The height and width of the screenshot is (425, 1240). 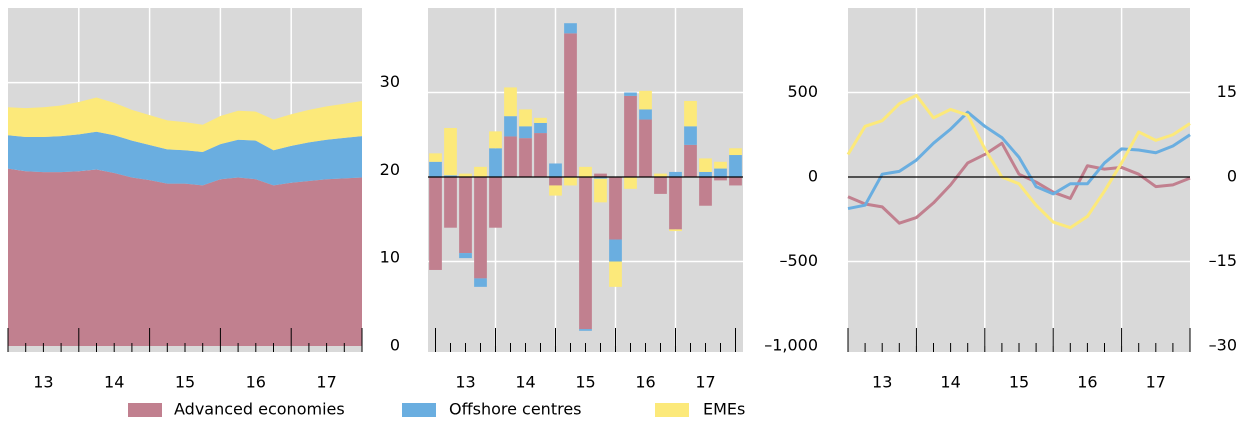 What do you see at coordinates (390, 81) in the screenshot?
I see `y-tick-label: 30` at bounding box center [390, 81].